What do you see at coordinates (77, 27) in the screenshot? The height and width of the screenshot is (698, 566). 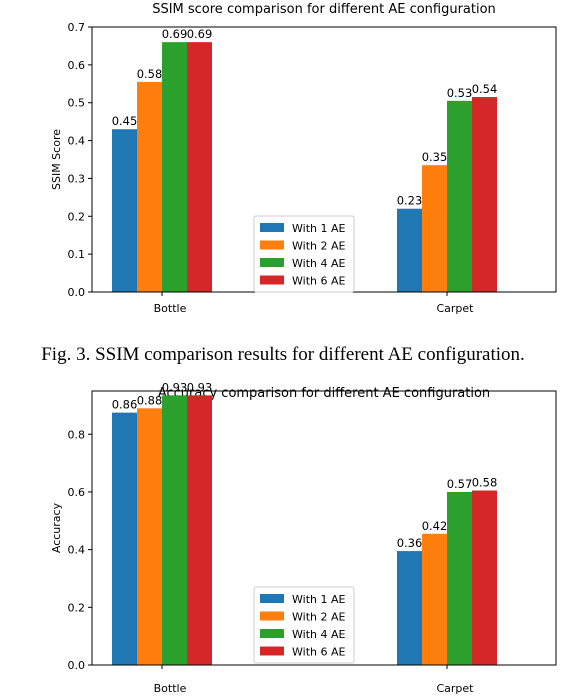 I see `y-tick-label: 0.7` at bounding box center [77, 27].